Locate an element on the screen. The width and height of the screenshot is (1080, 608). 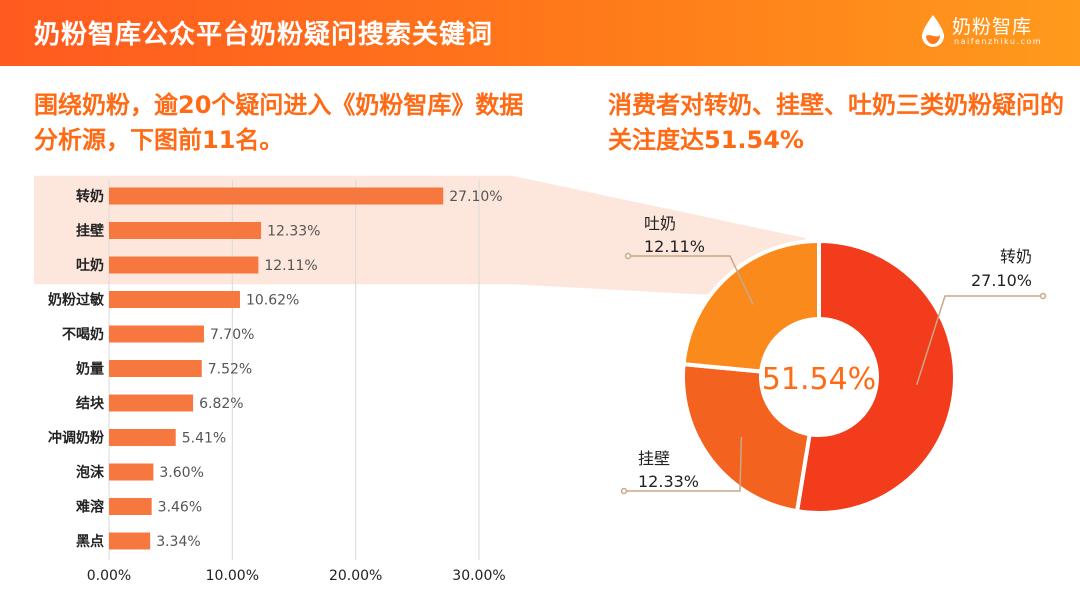
header-banner: 奶粉智库公众平台奶粉疑问搜索关键词 奶粉智库 naifenzhiku.com is located at coordinates (540, 33).